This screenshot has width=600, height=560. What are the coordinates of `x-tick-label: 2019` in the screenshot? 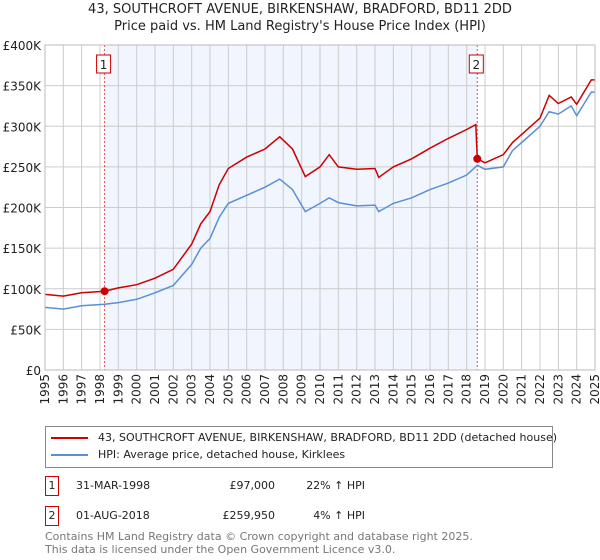 It's located at (485, 389).